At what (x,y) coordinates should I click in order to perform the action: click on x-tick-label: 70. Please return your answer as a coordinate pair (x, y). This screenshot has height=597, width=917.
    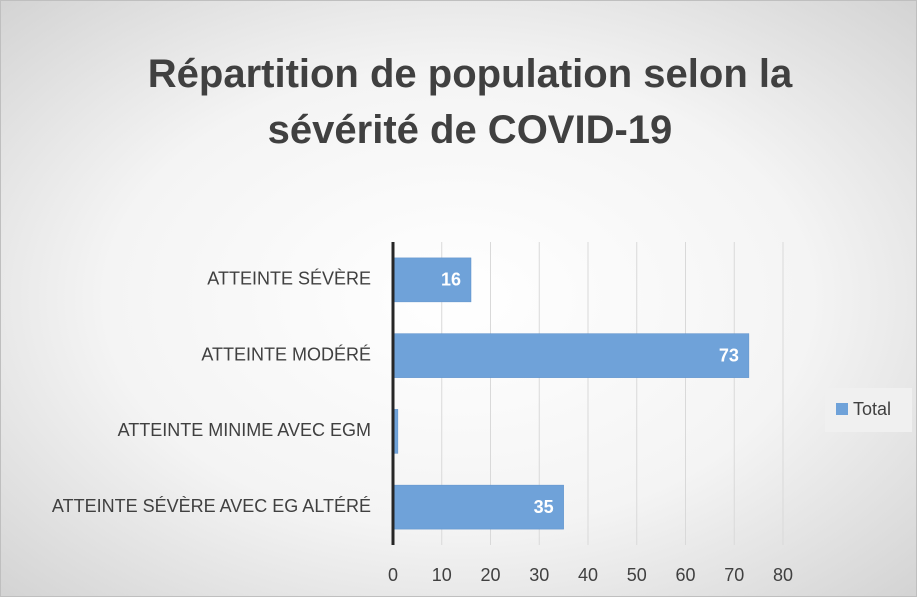
    Looking at the image, I should click on (734, 575).